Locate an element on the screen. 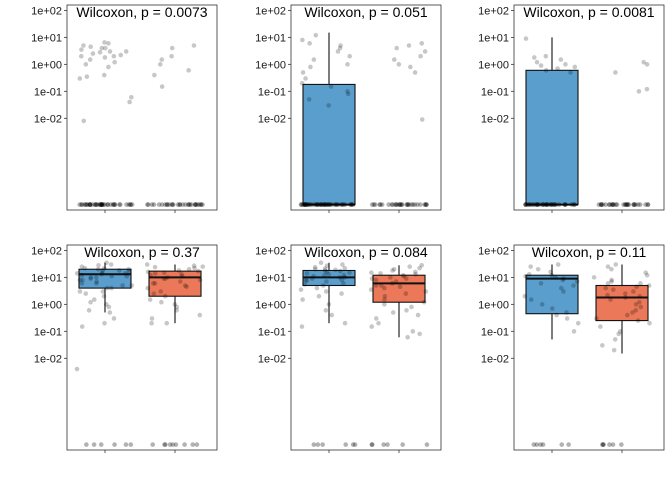 This screenshot has height=480, width=672. panel-frame is located at coordinates (589, 107).